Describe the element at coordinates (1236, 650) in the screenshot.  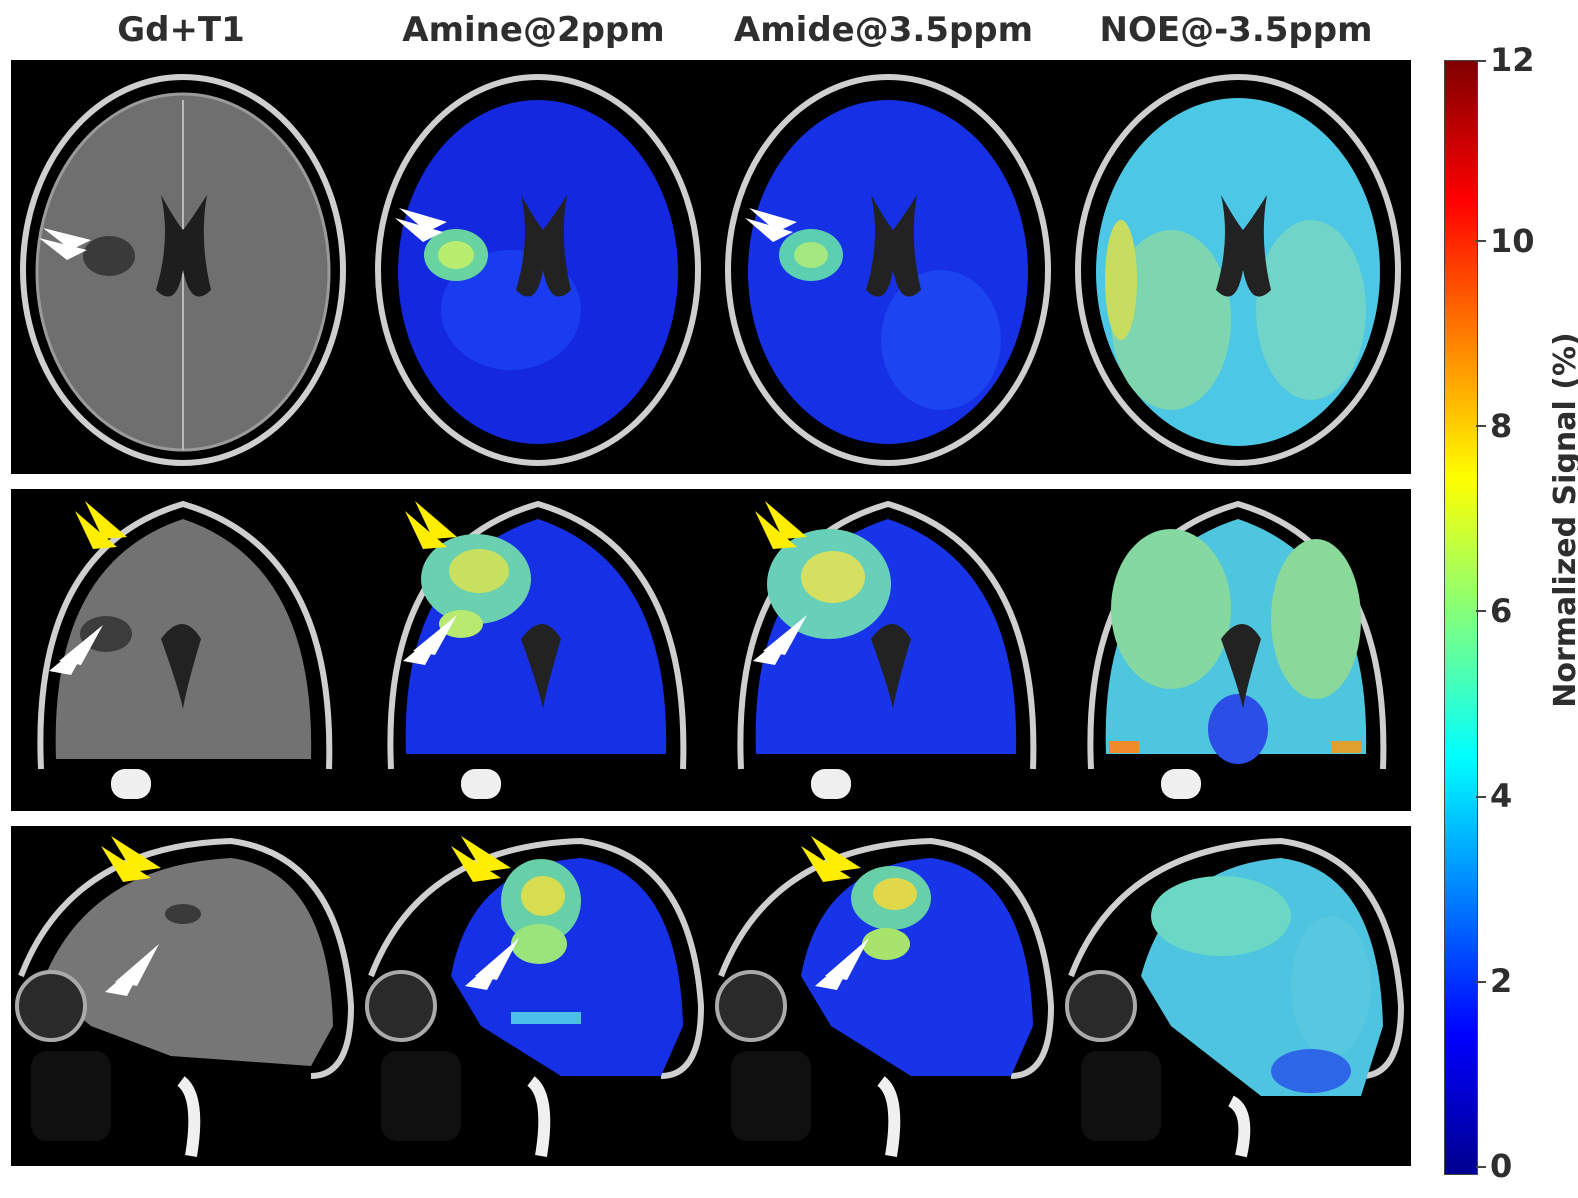
I see `image-coronal-noe` at that location.